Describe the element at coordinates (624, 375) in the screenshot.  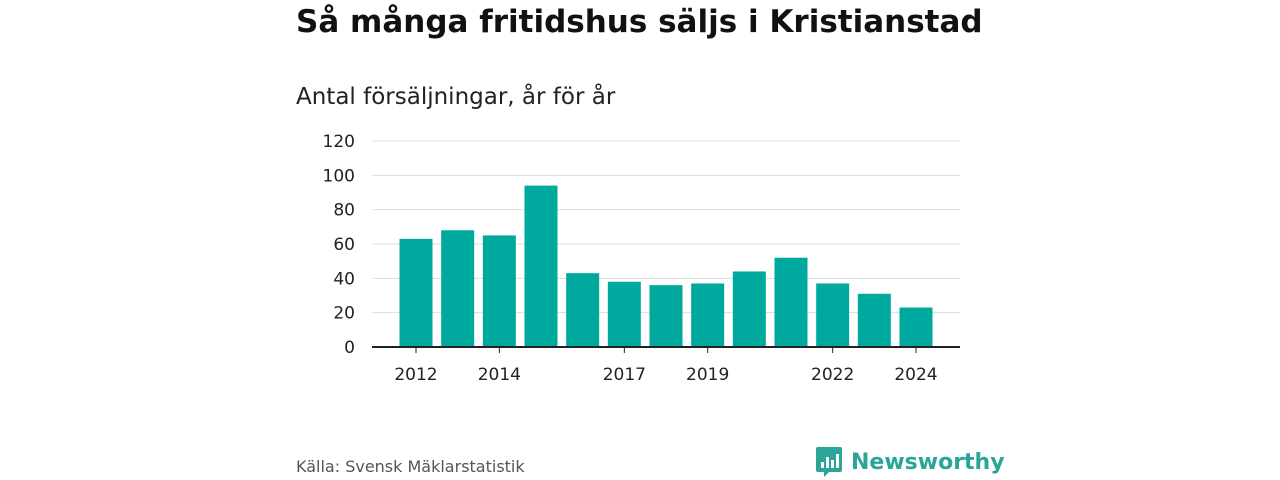
I see `x-tick-label: 2017` at that location.